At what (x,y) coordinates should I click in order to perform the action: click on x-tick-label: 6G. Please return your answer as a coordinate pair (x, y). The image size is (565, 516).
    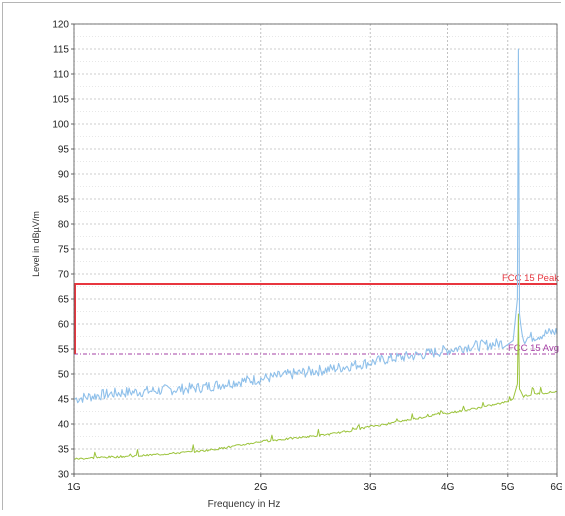
    Looking at the image, I should click on (556, 487).